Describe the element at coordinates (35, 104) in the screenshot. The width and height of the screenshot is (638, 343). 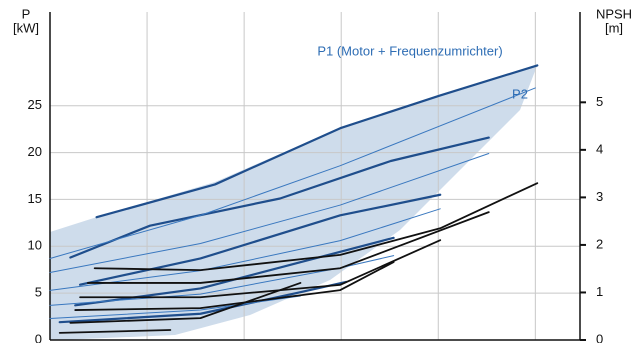
I see `y-tick-label: 25` at that location.